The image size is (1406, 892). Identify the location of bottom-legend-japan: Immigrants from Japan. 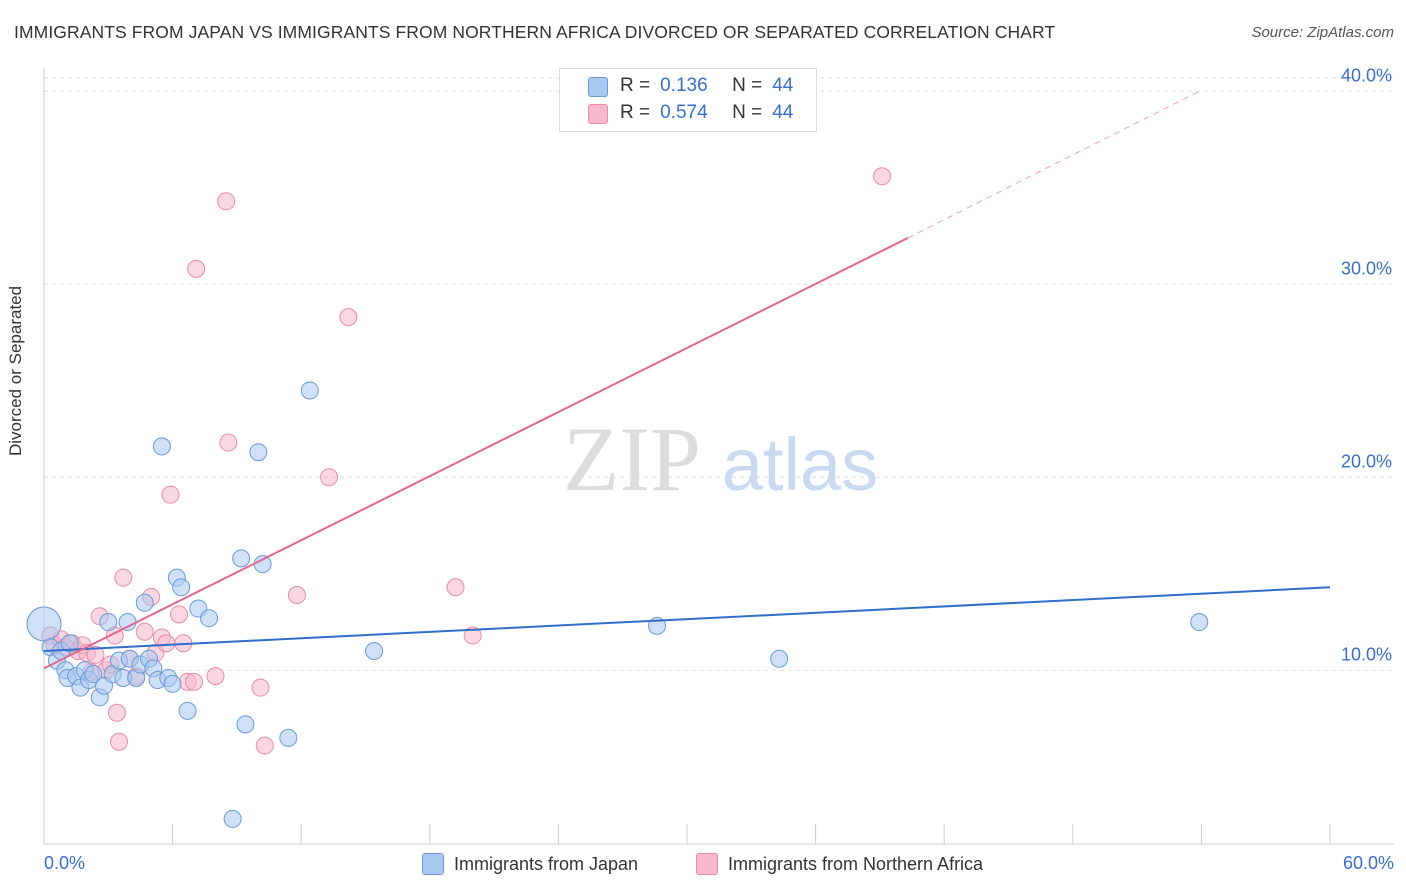
(530, 864).